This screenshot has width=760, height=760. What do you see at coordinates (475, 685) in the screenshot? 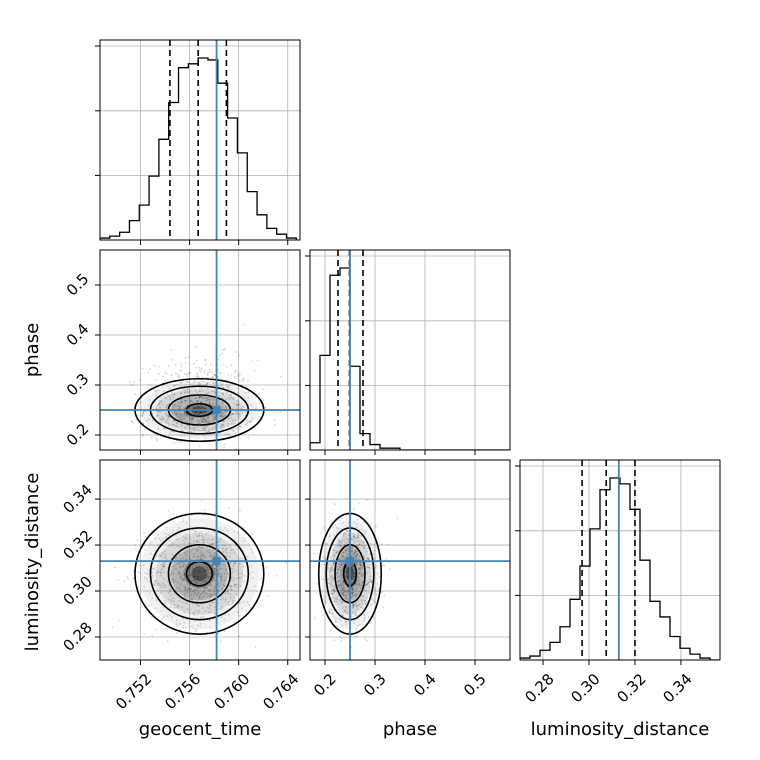
I see `x-tick-label: 0.5` at bounding box center [475, 685].